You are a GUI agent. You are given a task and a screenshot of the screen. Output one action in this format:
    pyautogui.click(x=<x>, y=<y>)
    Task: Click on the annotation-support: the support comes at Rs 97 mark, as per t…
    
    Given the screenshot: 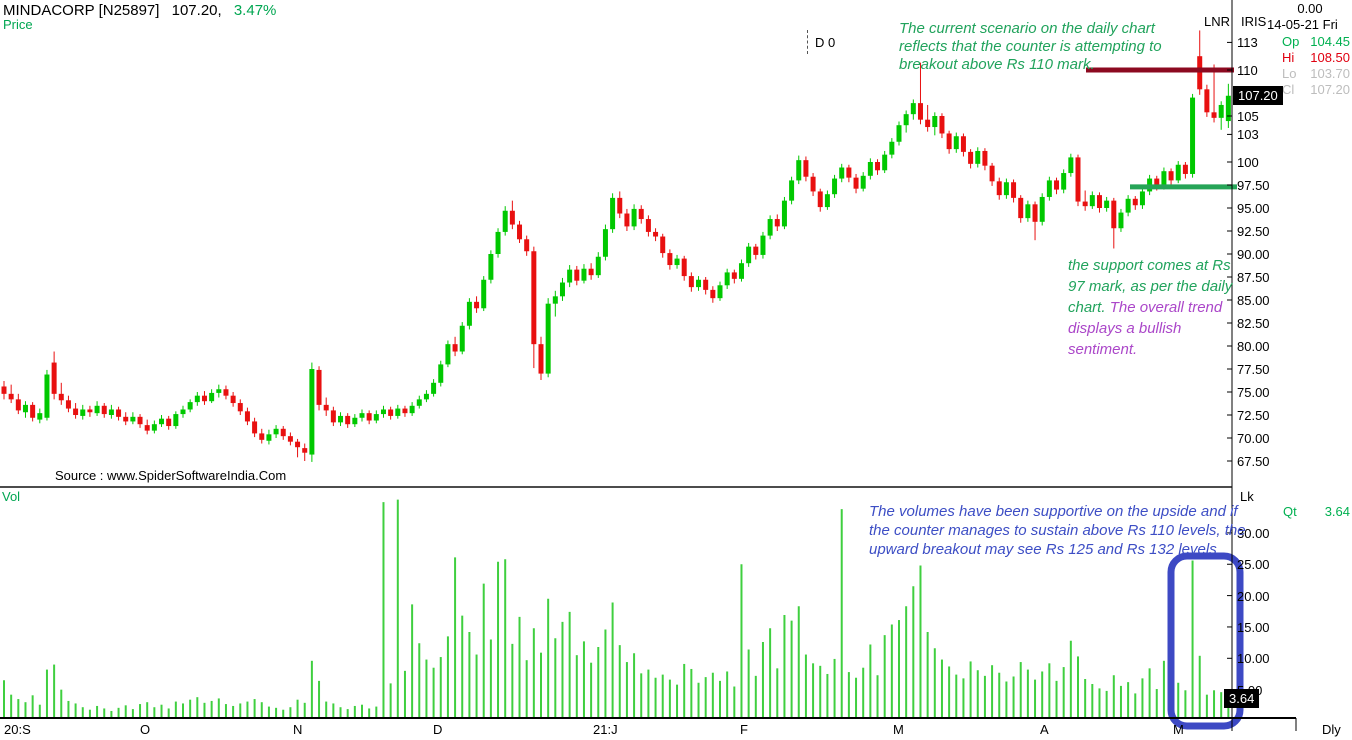 What is the action you would take?
    pyautogui.click(x=1150, y=307)
    